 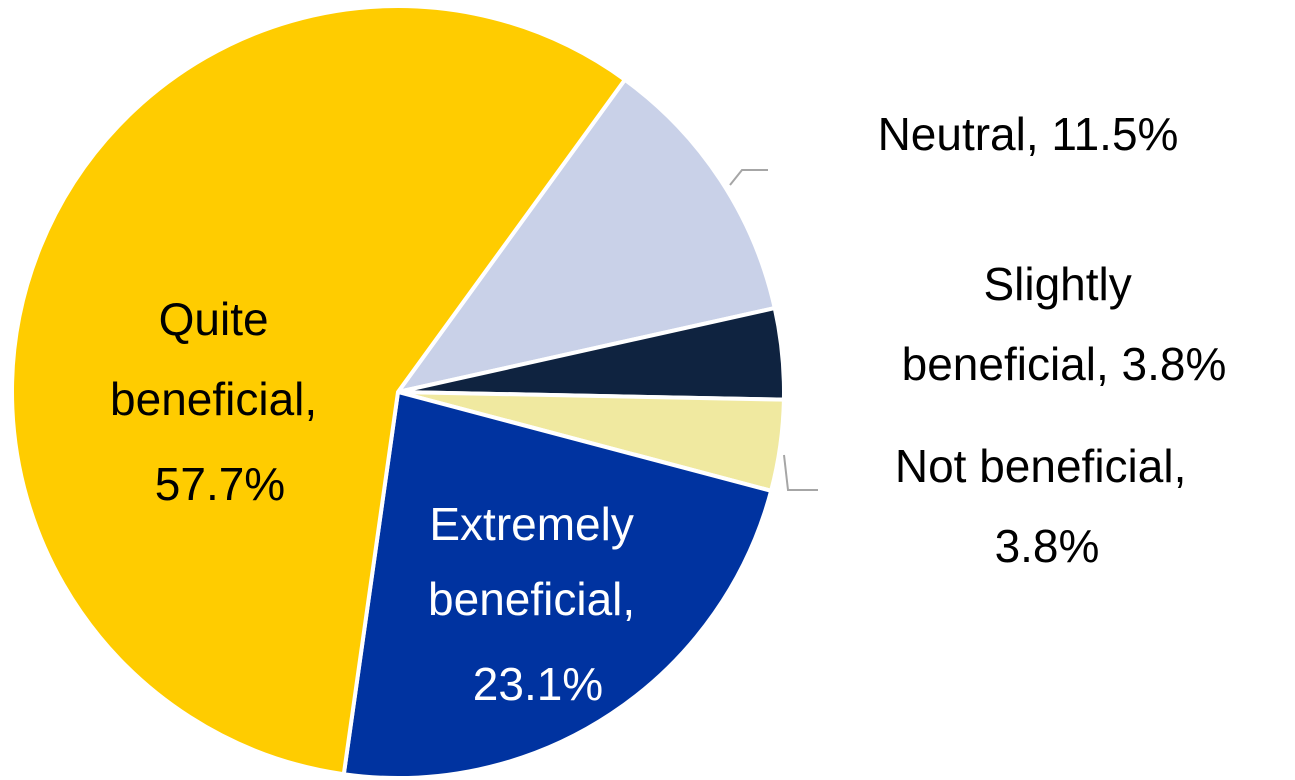 What do you see at coordinates (1047, 506) in the screenshot?
I see `slice-label-not-beneficial: Not beneficial, 3.8%` at bounding box center [1047, 506].